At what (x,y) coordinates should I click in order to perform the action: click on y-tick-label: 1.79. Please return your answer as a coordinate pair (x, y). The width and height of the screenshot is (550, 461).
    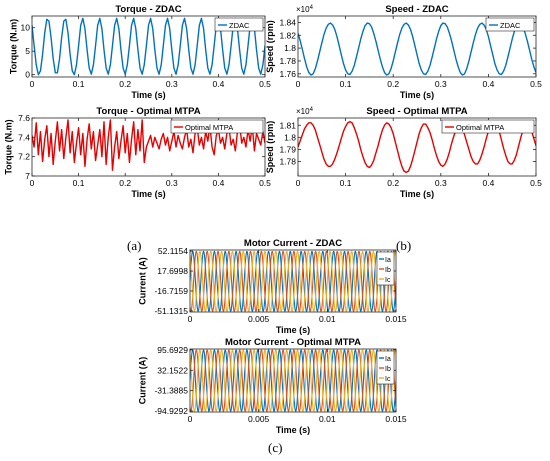
    Looking at the image, I should click on (287, 149).